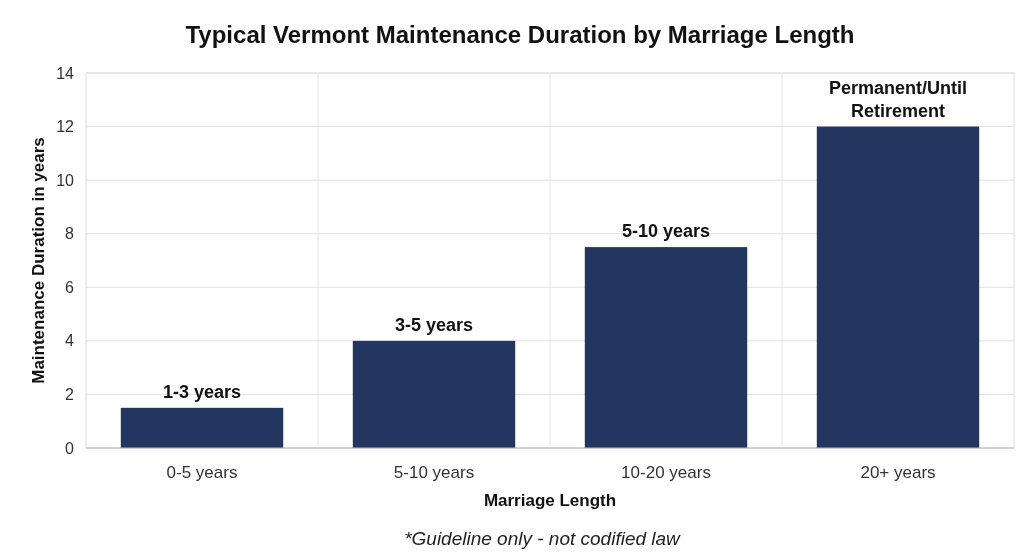 This screenshot has height=559, width=1024. Describe the element at coordinates (65, 127) in the screenshot. I see `y-tick-label: 12` at that location.